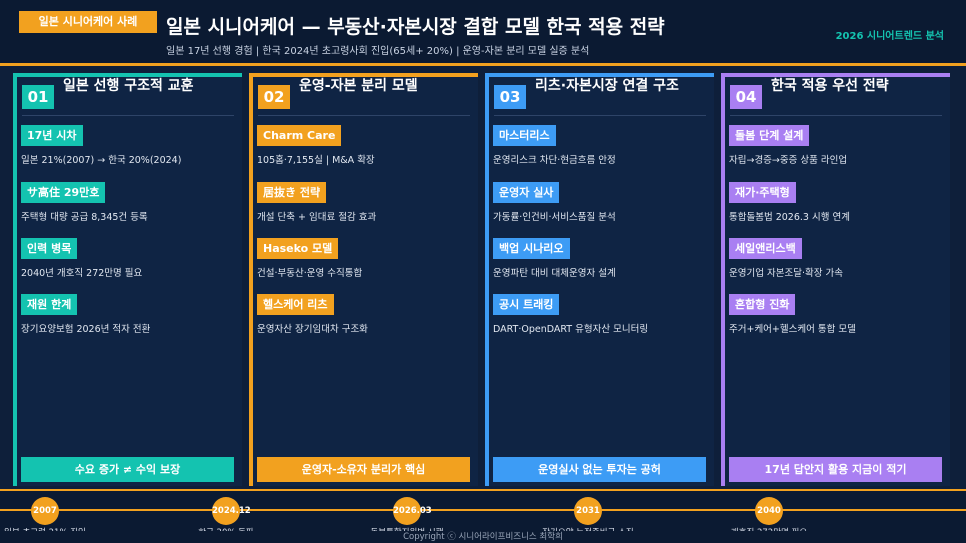 Image resolution: width=966 pixels, height=543 pixels. Describe the element at coordinates (365, 202) in the screenshot. I see `list-item: 居抜き 전략 개설 단축 + 임대료 절감 효과` at that location.